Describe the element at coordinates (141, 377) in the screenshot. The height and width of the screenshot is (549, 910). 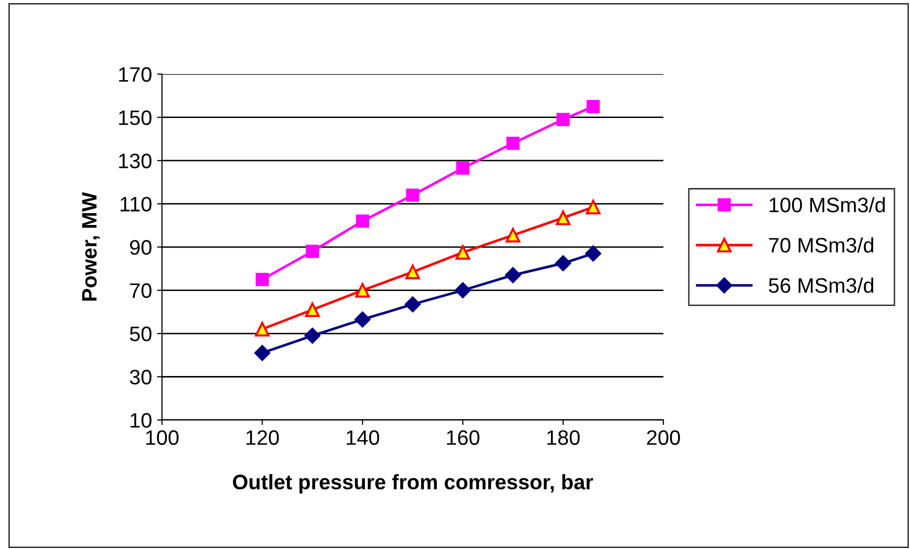
I see `y-tick-label: 30` at that location.